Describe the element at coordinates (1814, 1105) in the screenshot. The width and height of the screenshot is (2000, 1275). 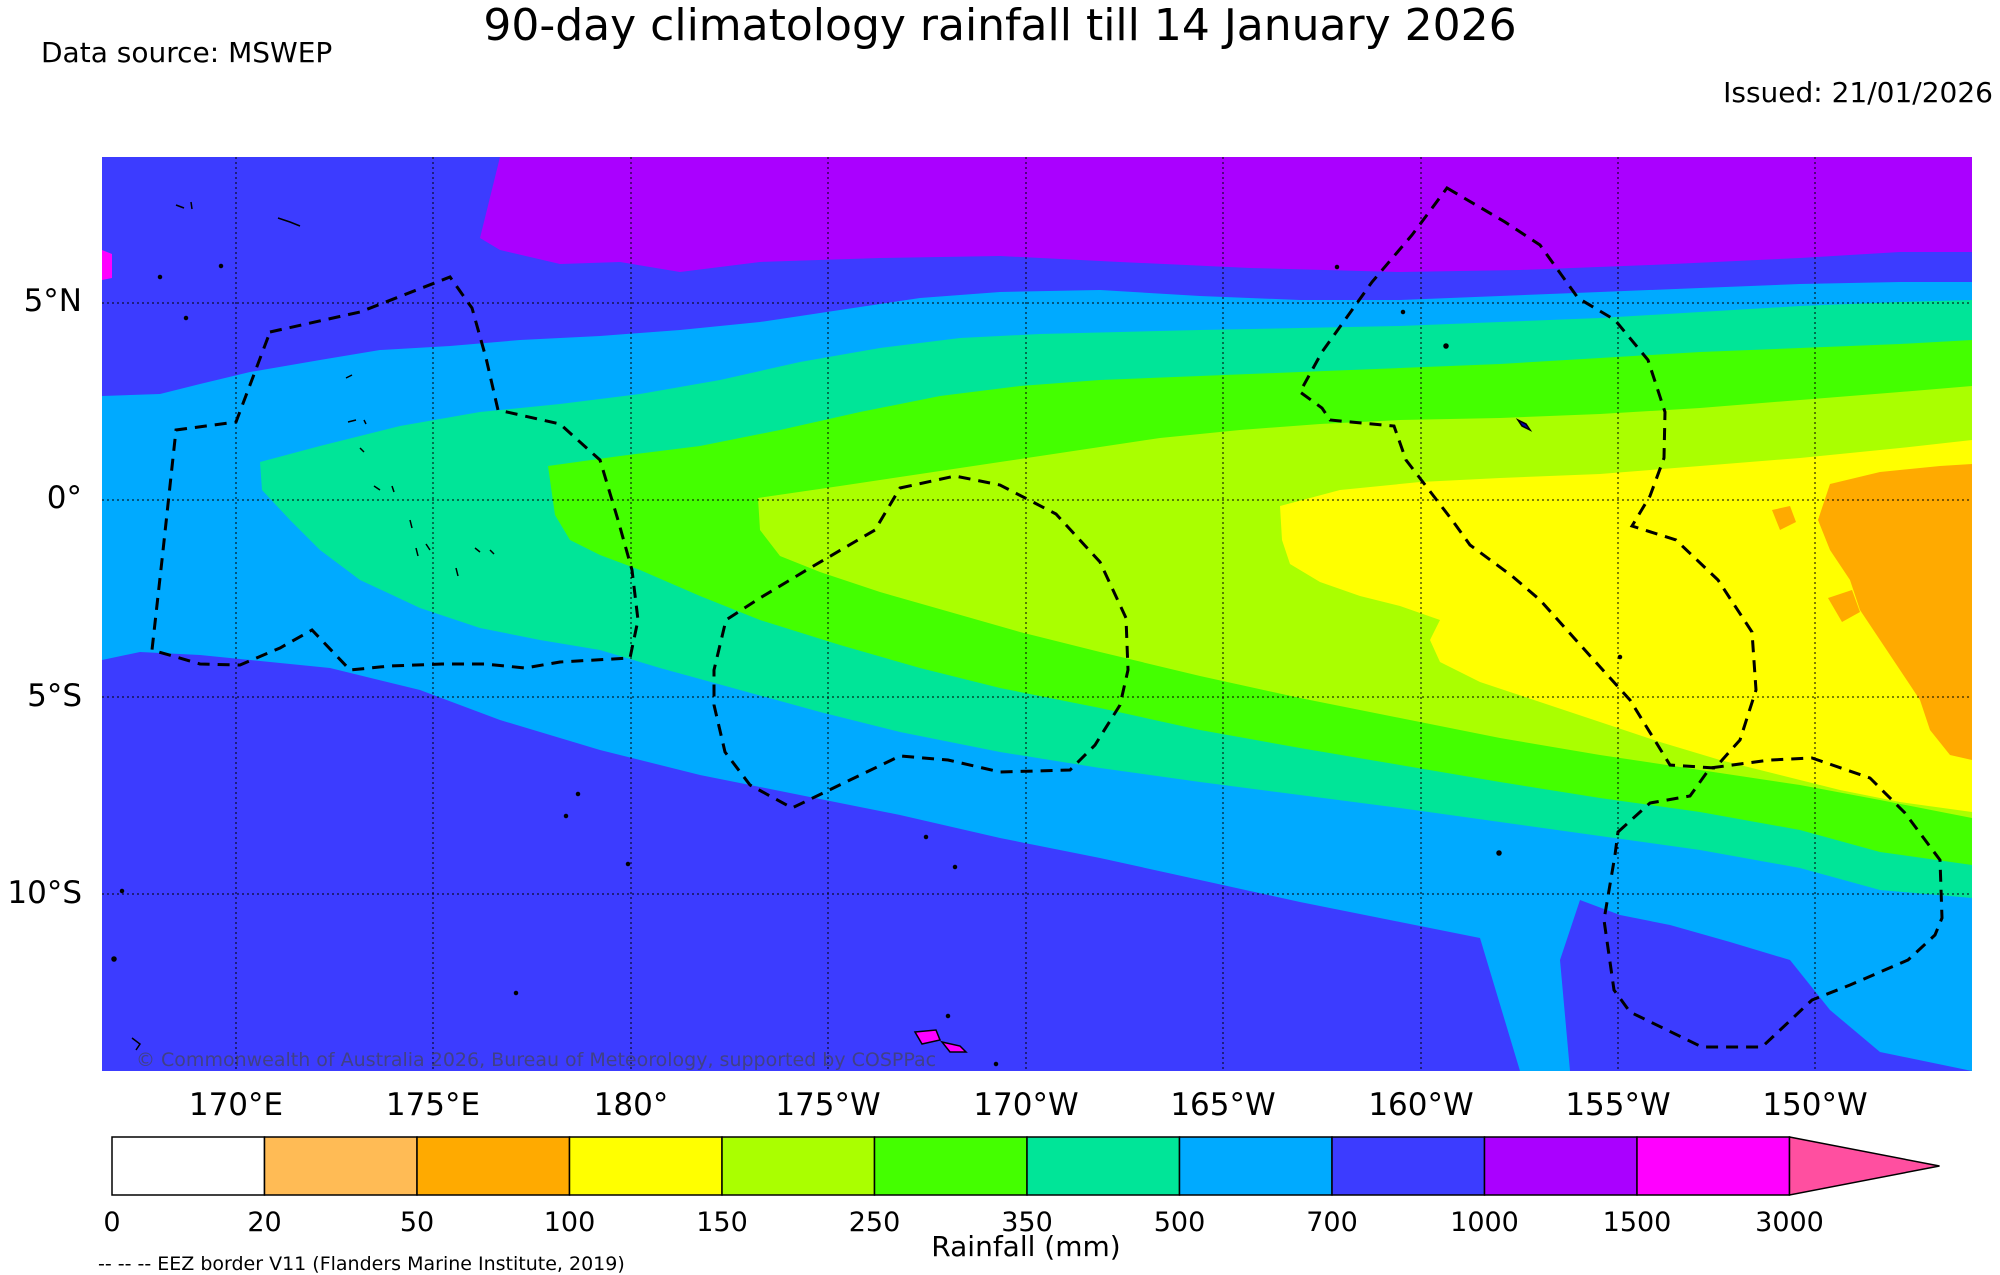
I see `lon-label: 150°W` at that location.